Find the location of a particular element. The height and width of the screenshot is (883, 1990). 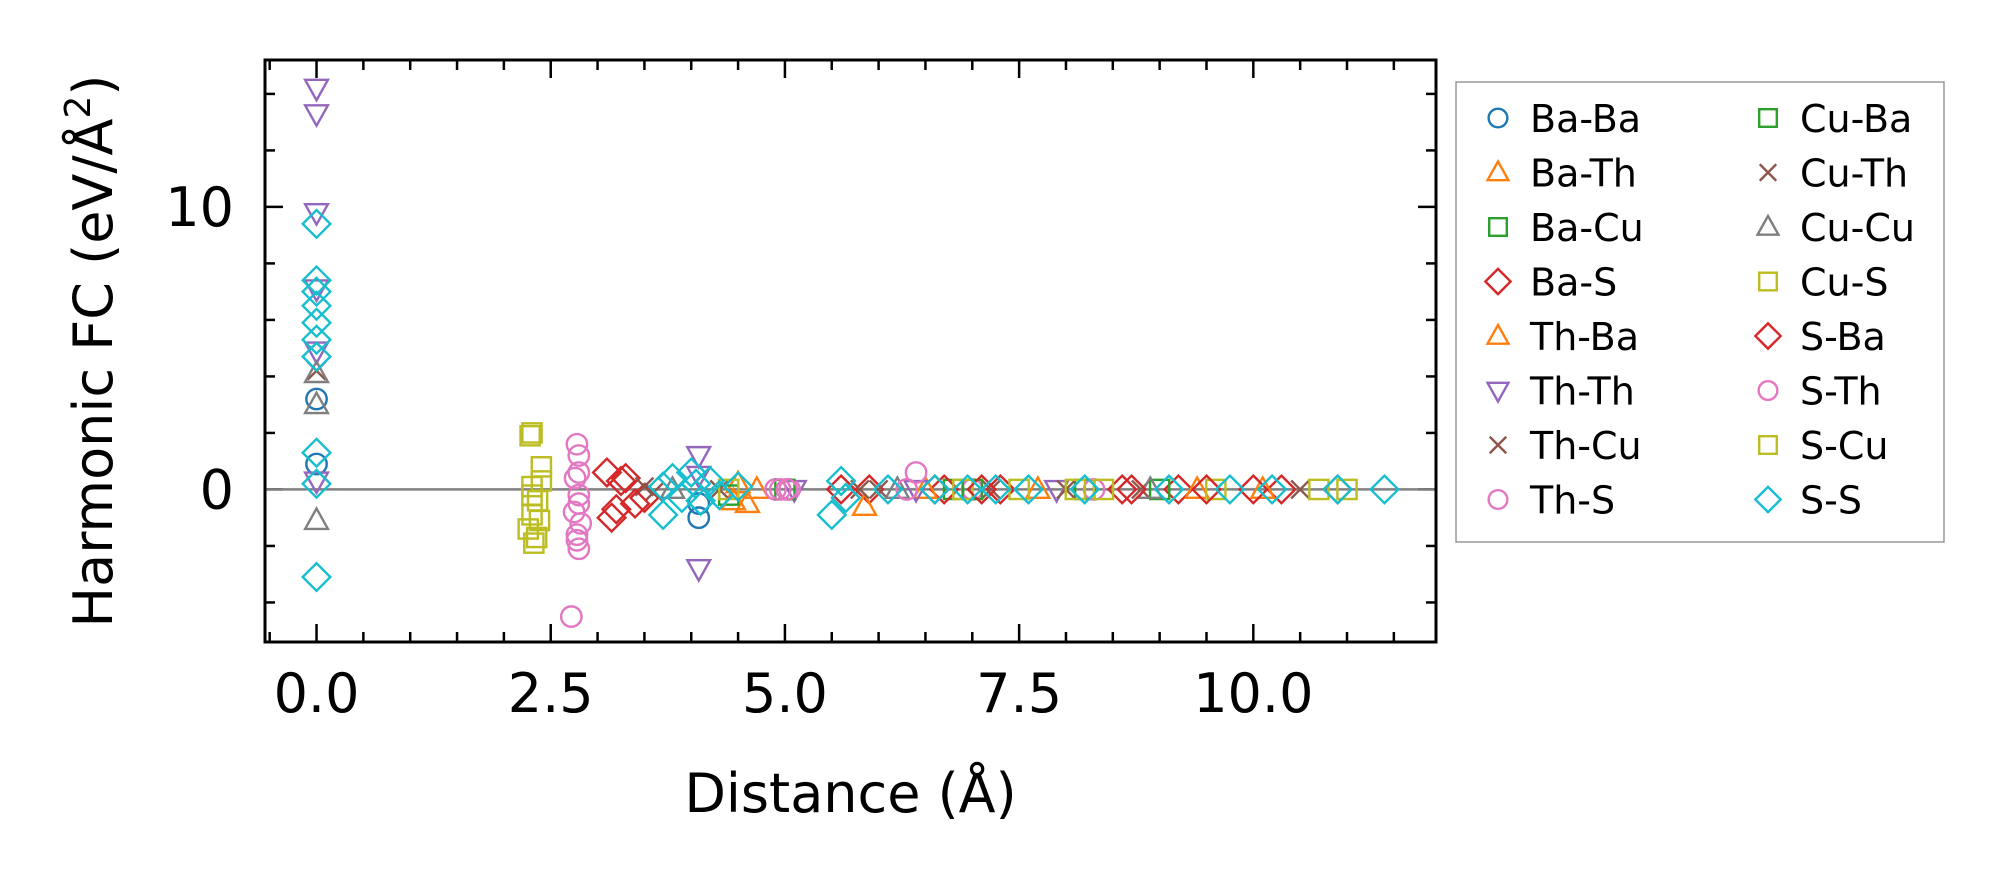

legend-marker-ba-ba is located at coordinates (1498, 118).